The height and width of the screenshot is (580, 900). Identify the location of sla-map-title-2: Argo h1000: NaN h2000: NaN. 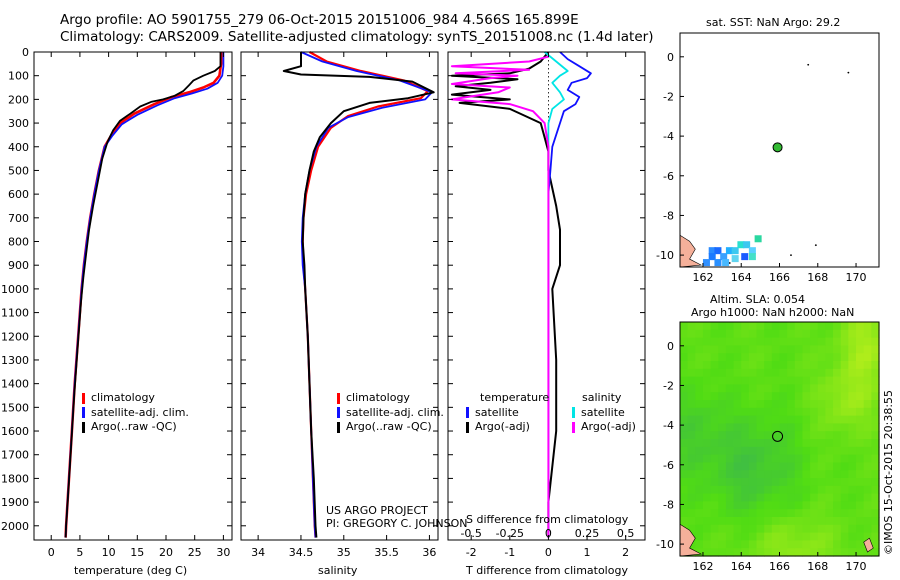
(773, 312).